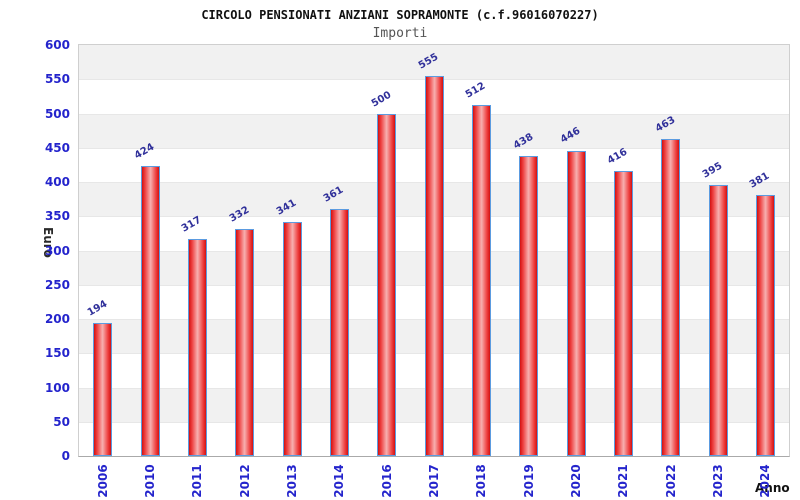 This screenshot has width=800, height=500. What do you see at coordinates (197, 481) in the screenshot?
I see `x-tick-label: 2011` at bounding box center [197, 481].